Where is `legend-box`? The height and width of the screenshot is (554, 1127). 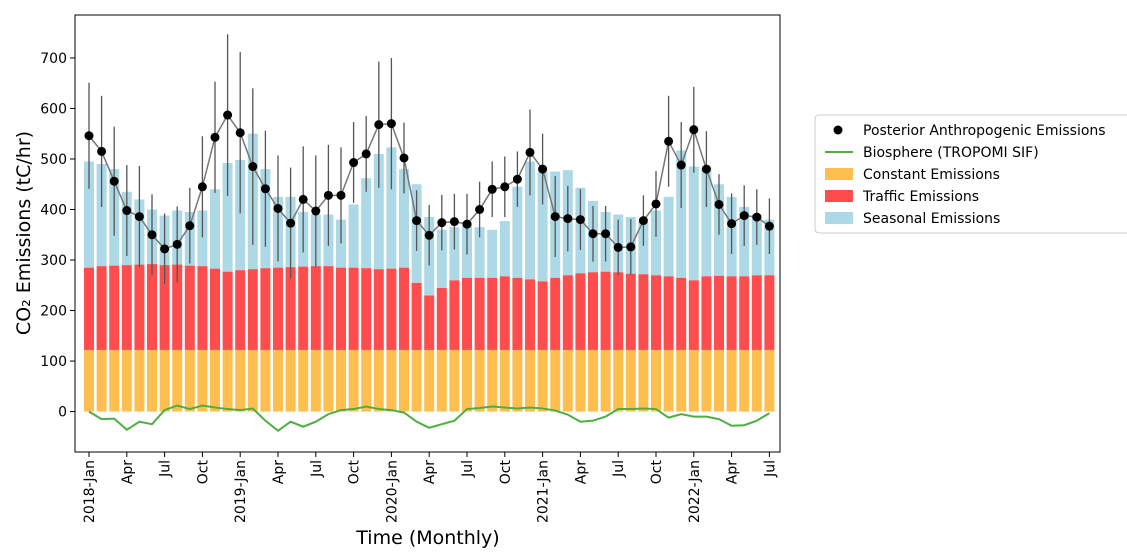 legend-box is located at coordinates (970, 174).